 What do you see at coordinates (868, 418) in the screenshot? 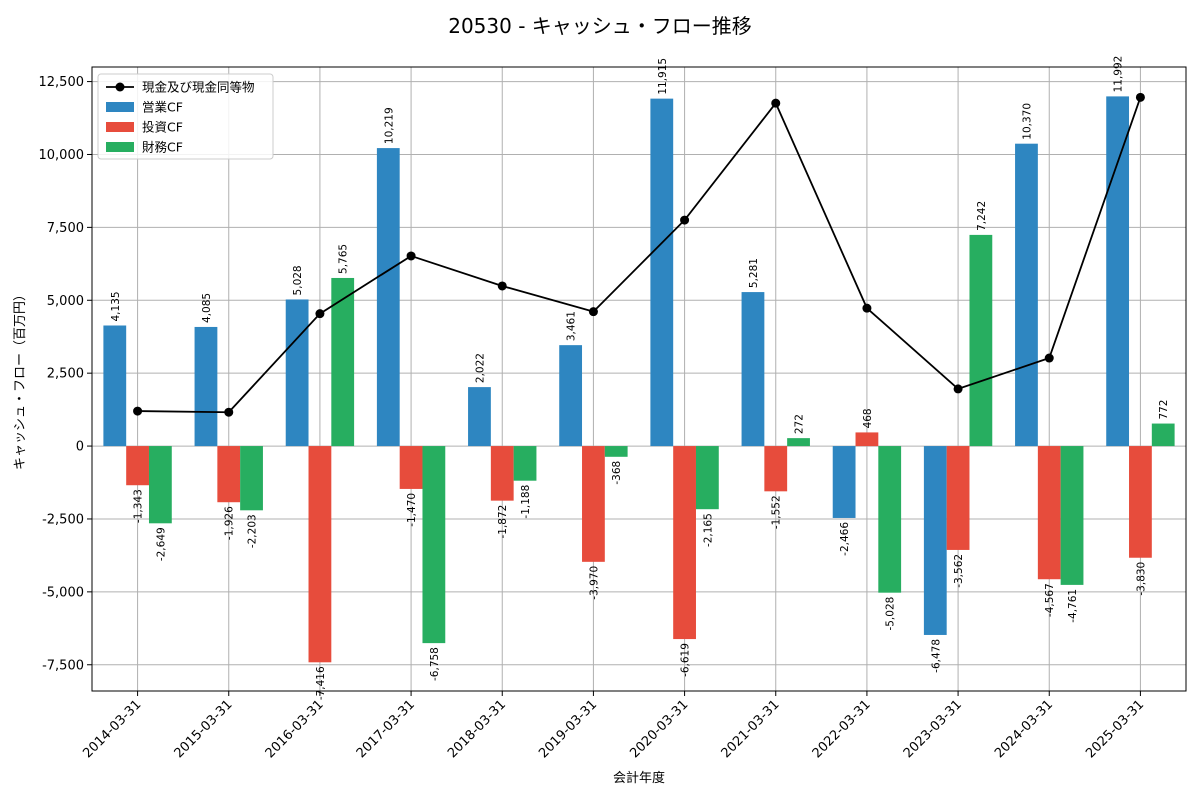
I see `data-label: 468` at bounding box center [868, 418].